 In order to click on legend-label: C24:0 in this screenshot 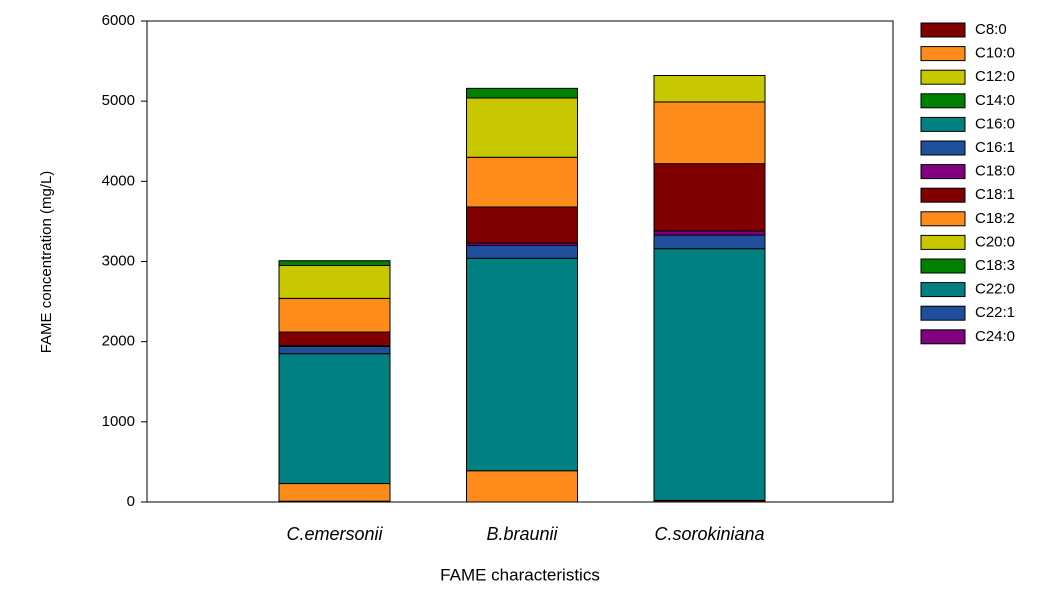, I will do `click(995, 336)`.